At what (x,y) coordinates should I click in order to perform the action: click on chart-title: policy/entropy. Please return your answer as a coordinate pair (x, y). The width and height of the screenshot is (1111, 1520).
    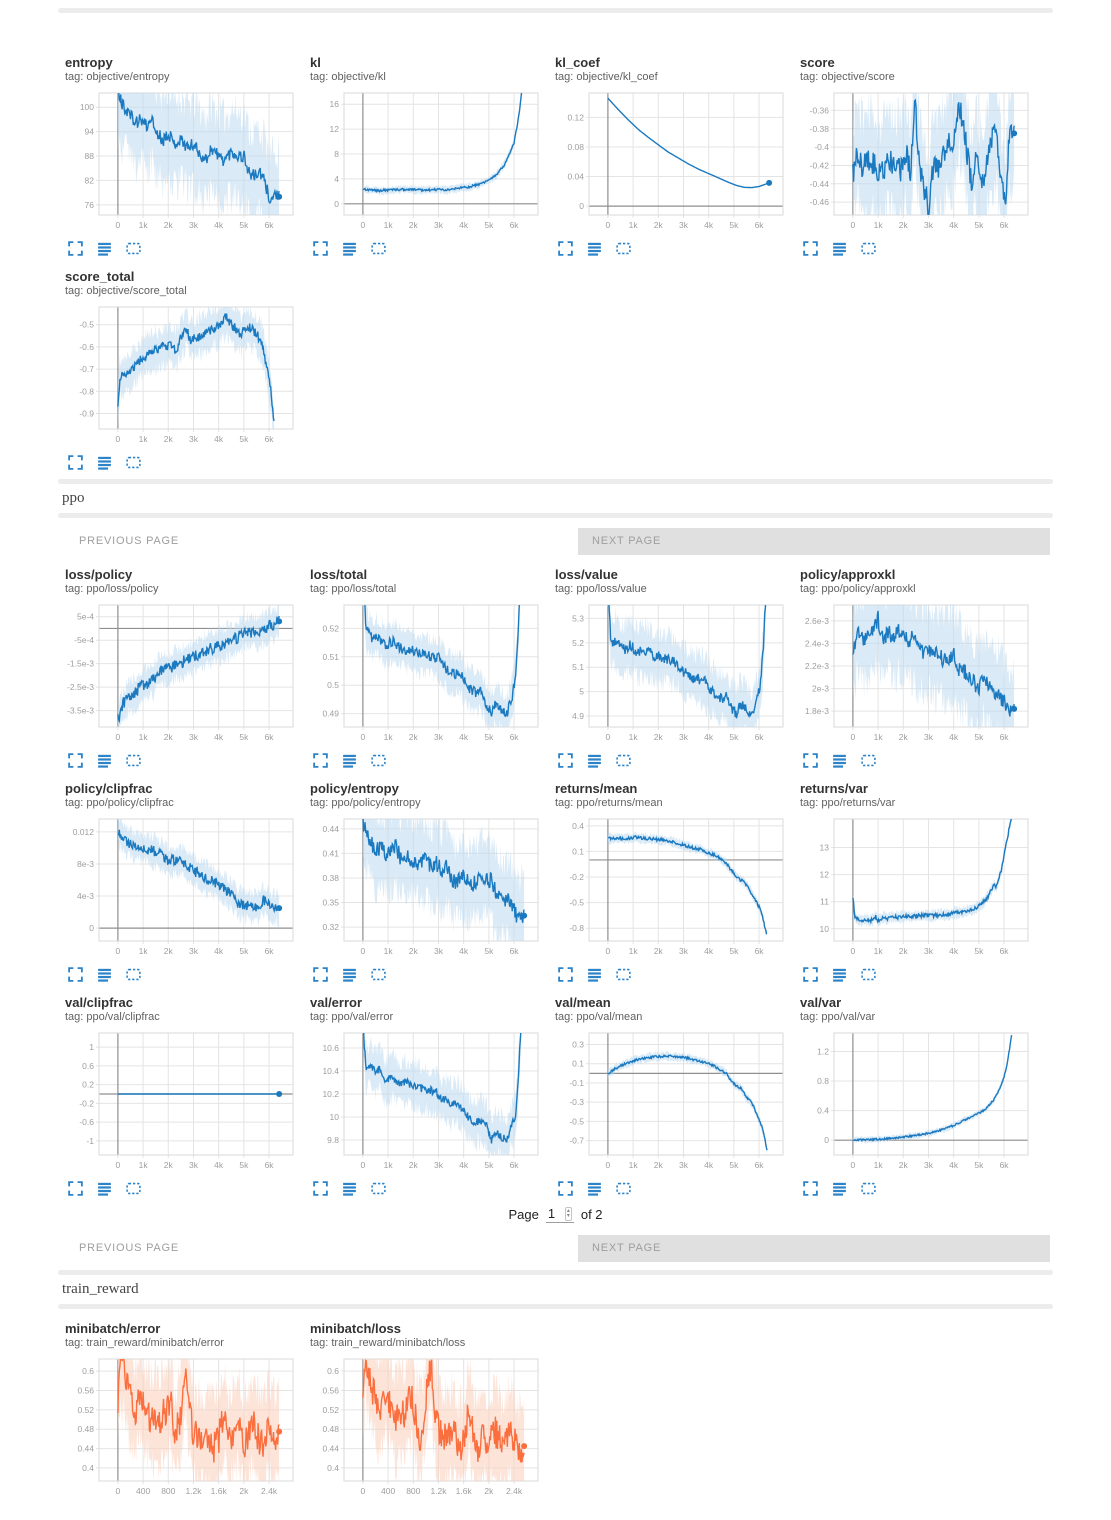
    Looking at the image, I should click on (354, 788).